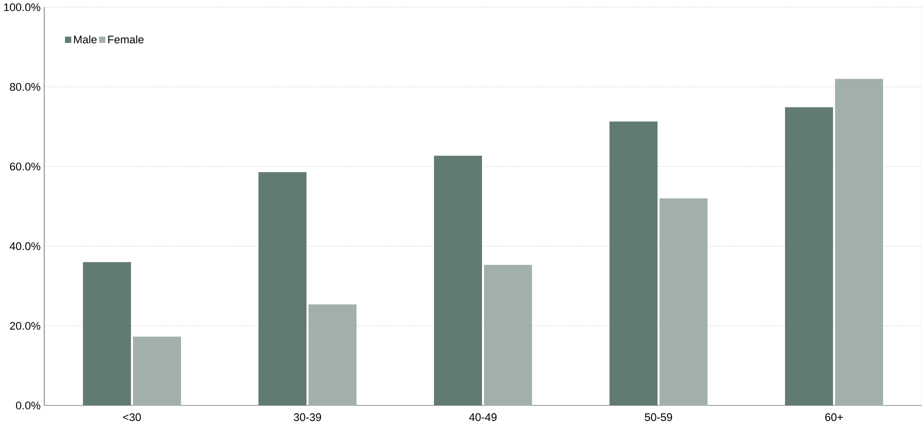 The image size is (922, 424). Describe the element at coordinates (25, 86) in the screenshot. I see `y-tick-label: 80.0%` at that location.